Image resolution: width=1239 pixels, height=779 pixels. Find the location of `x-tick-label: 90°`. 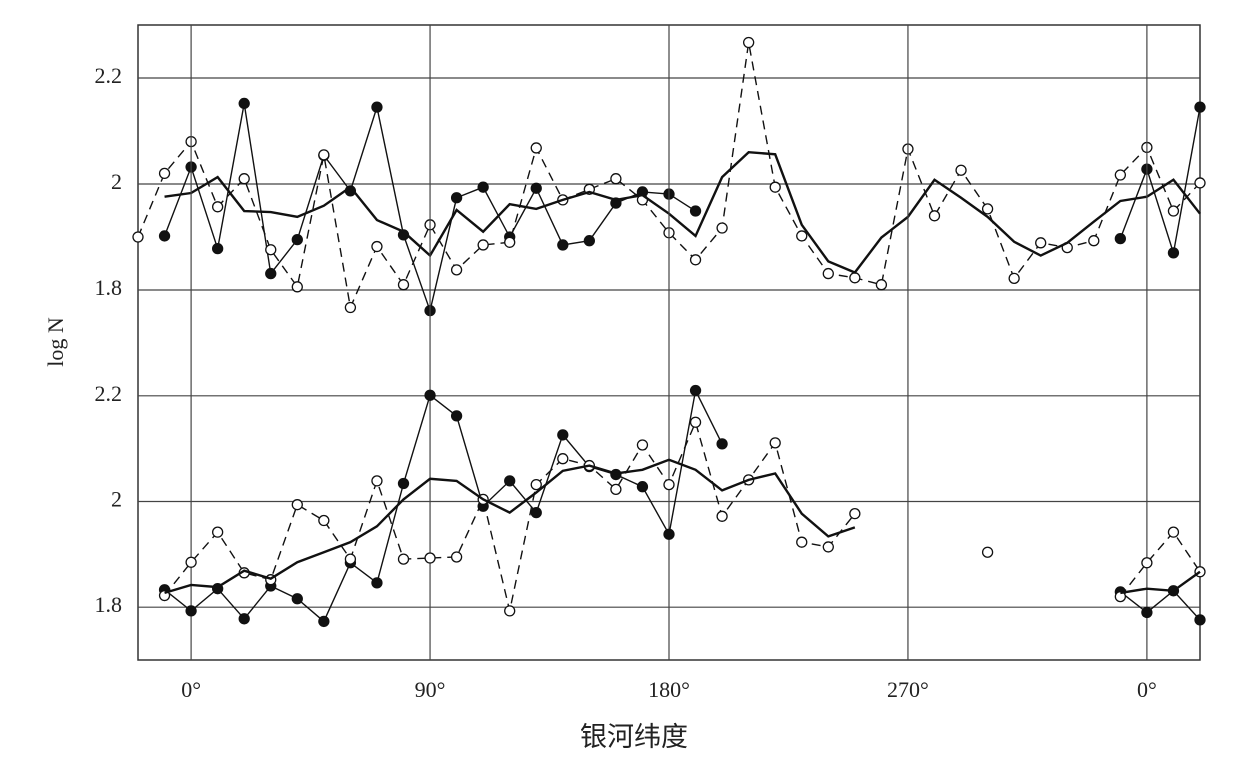

x-tick-label: 90° is located at coordinates (430, 689).